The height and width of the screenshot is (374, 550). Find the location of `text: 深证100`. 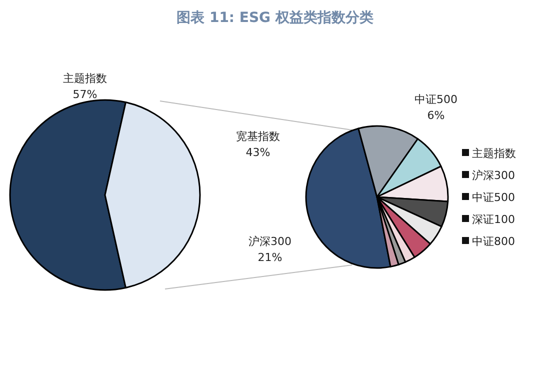

text: 深证100 is located at coordinates (493, 219).